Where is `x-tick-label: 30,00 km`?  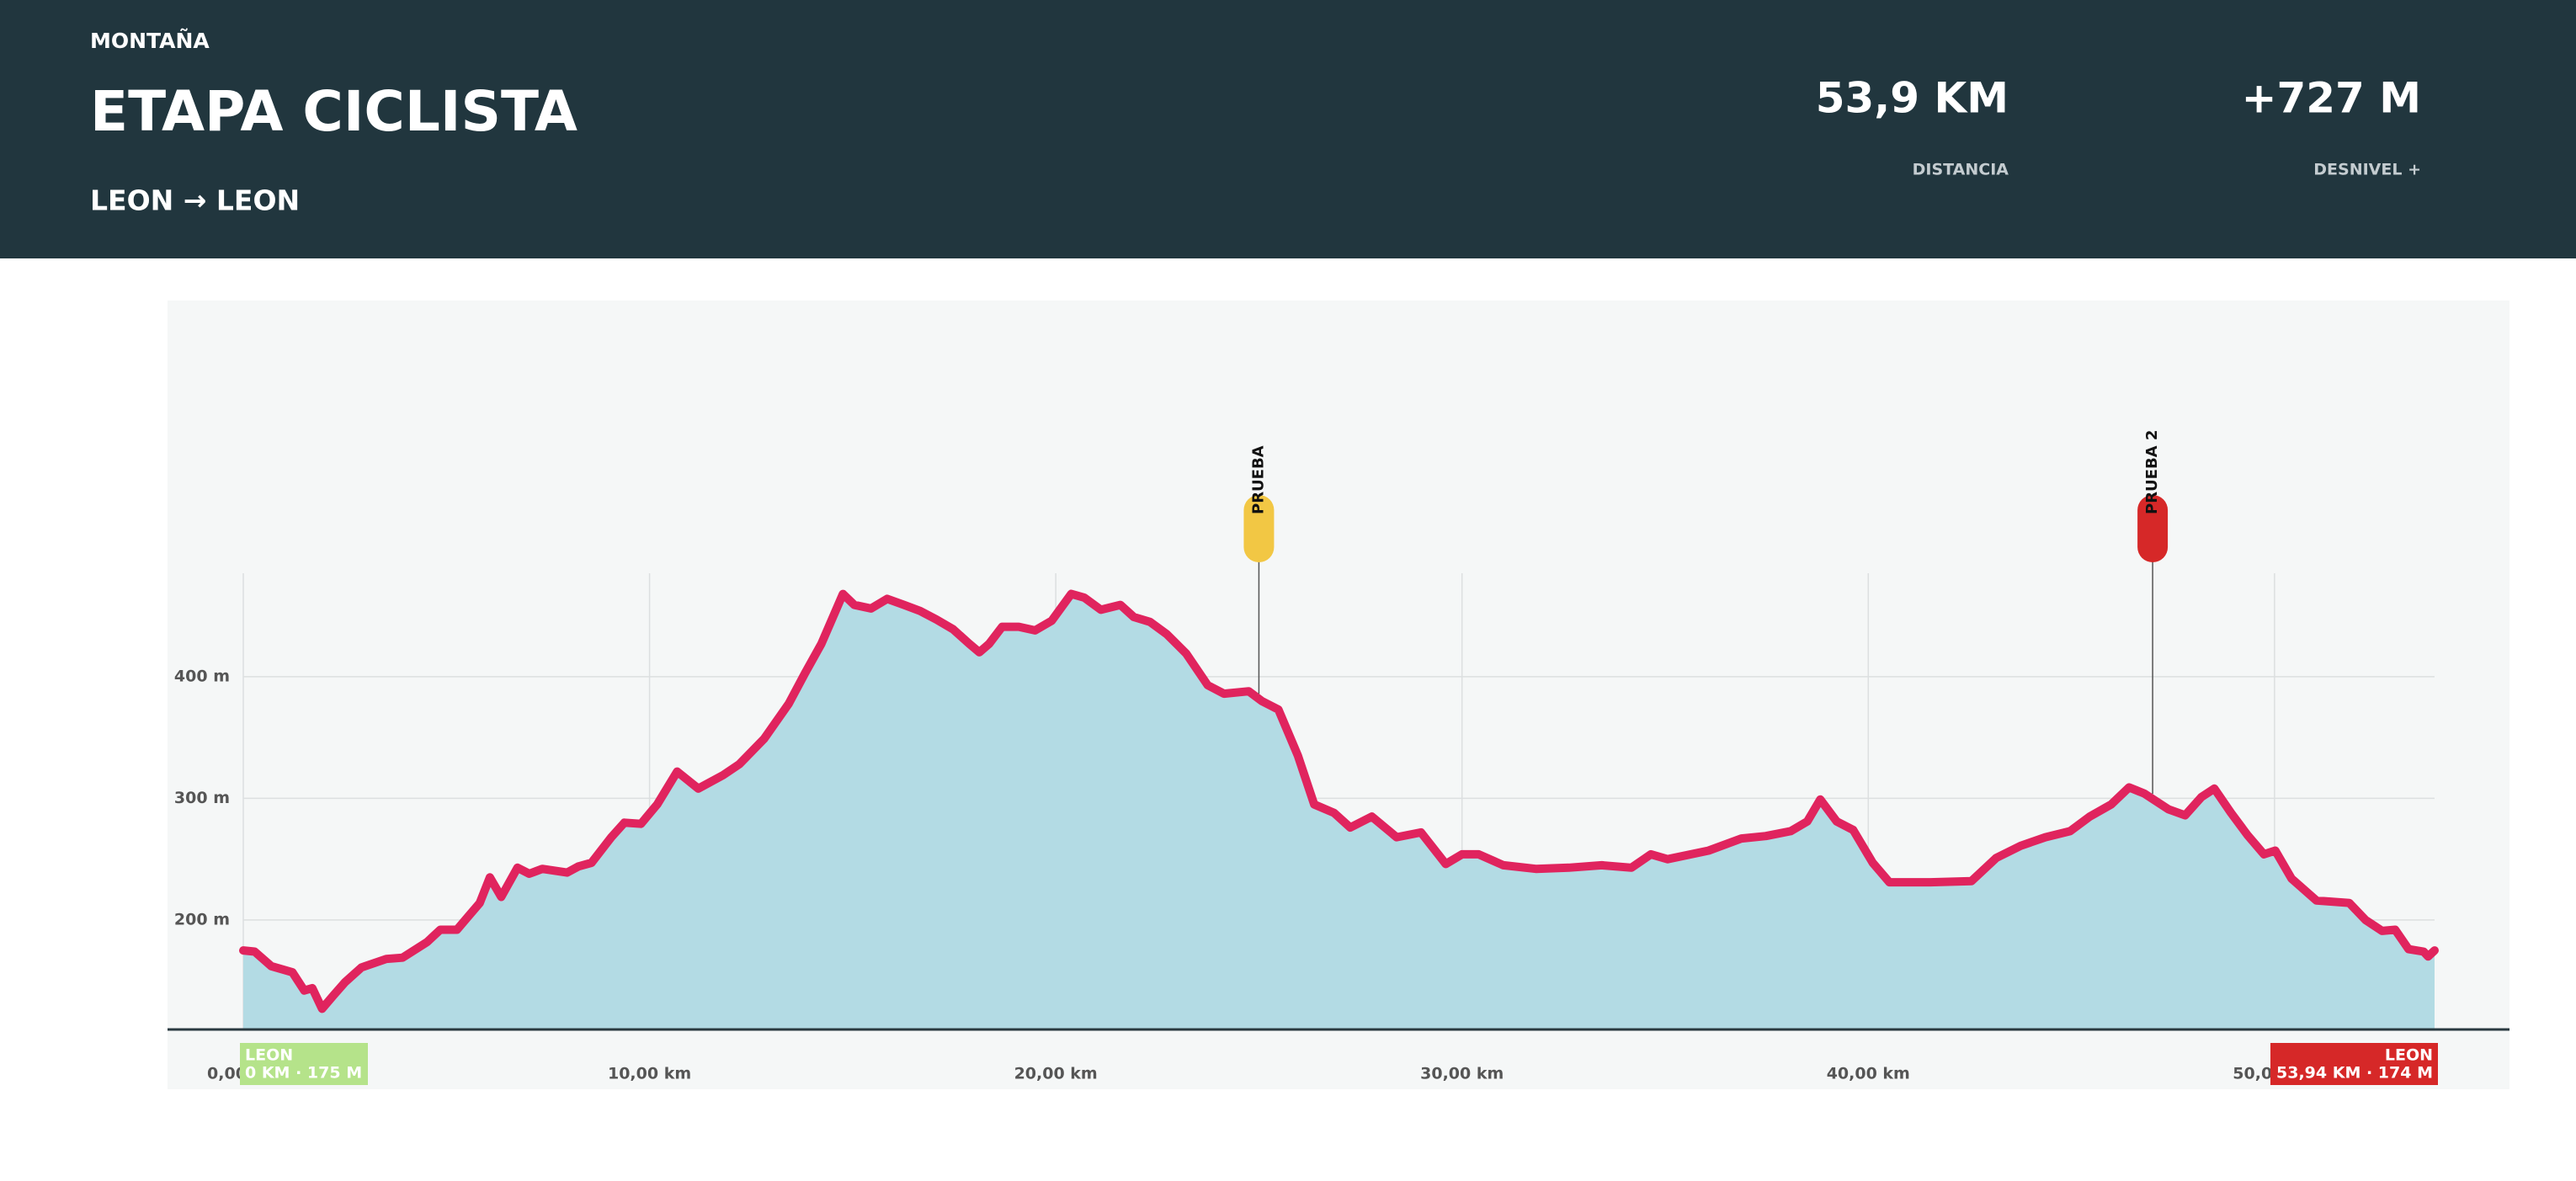 x-tick-label: 30,00 km is located at coordinates (1462, 1074).